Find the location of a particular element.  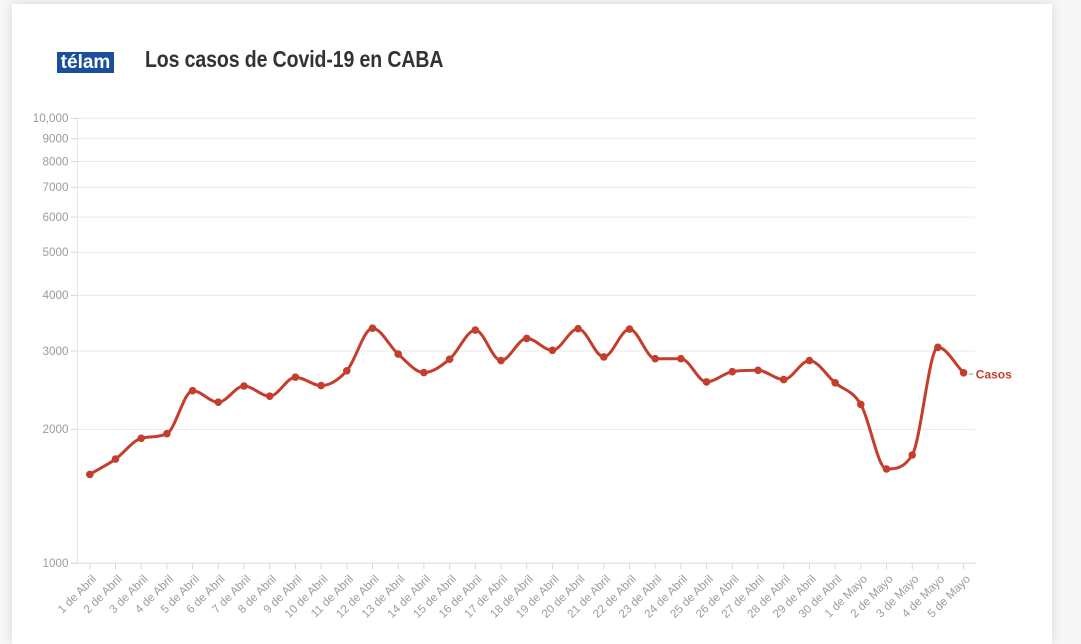

svg-text: 5000 is located at coordinates (55, 252).